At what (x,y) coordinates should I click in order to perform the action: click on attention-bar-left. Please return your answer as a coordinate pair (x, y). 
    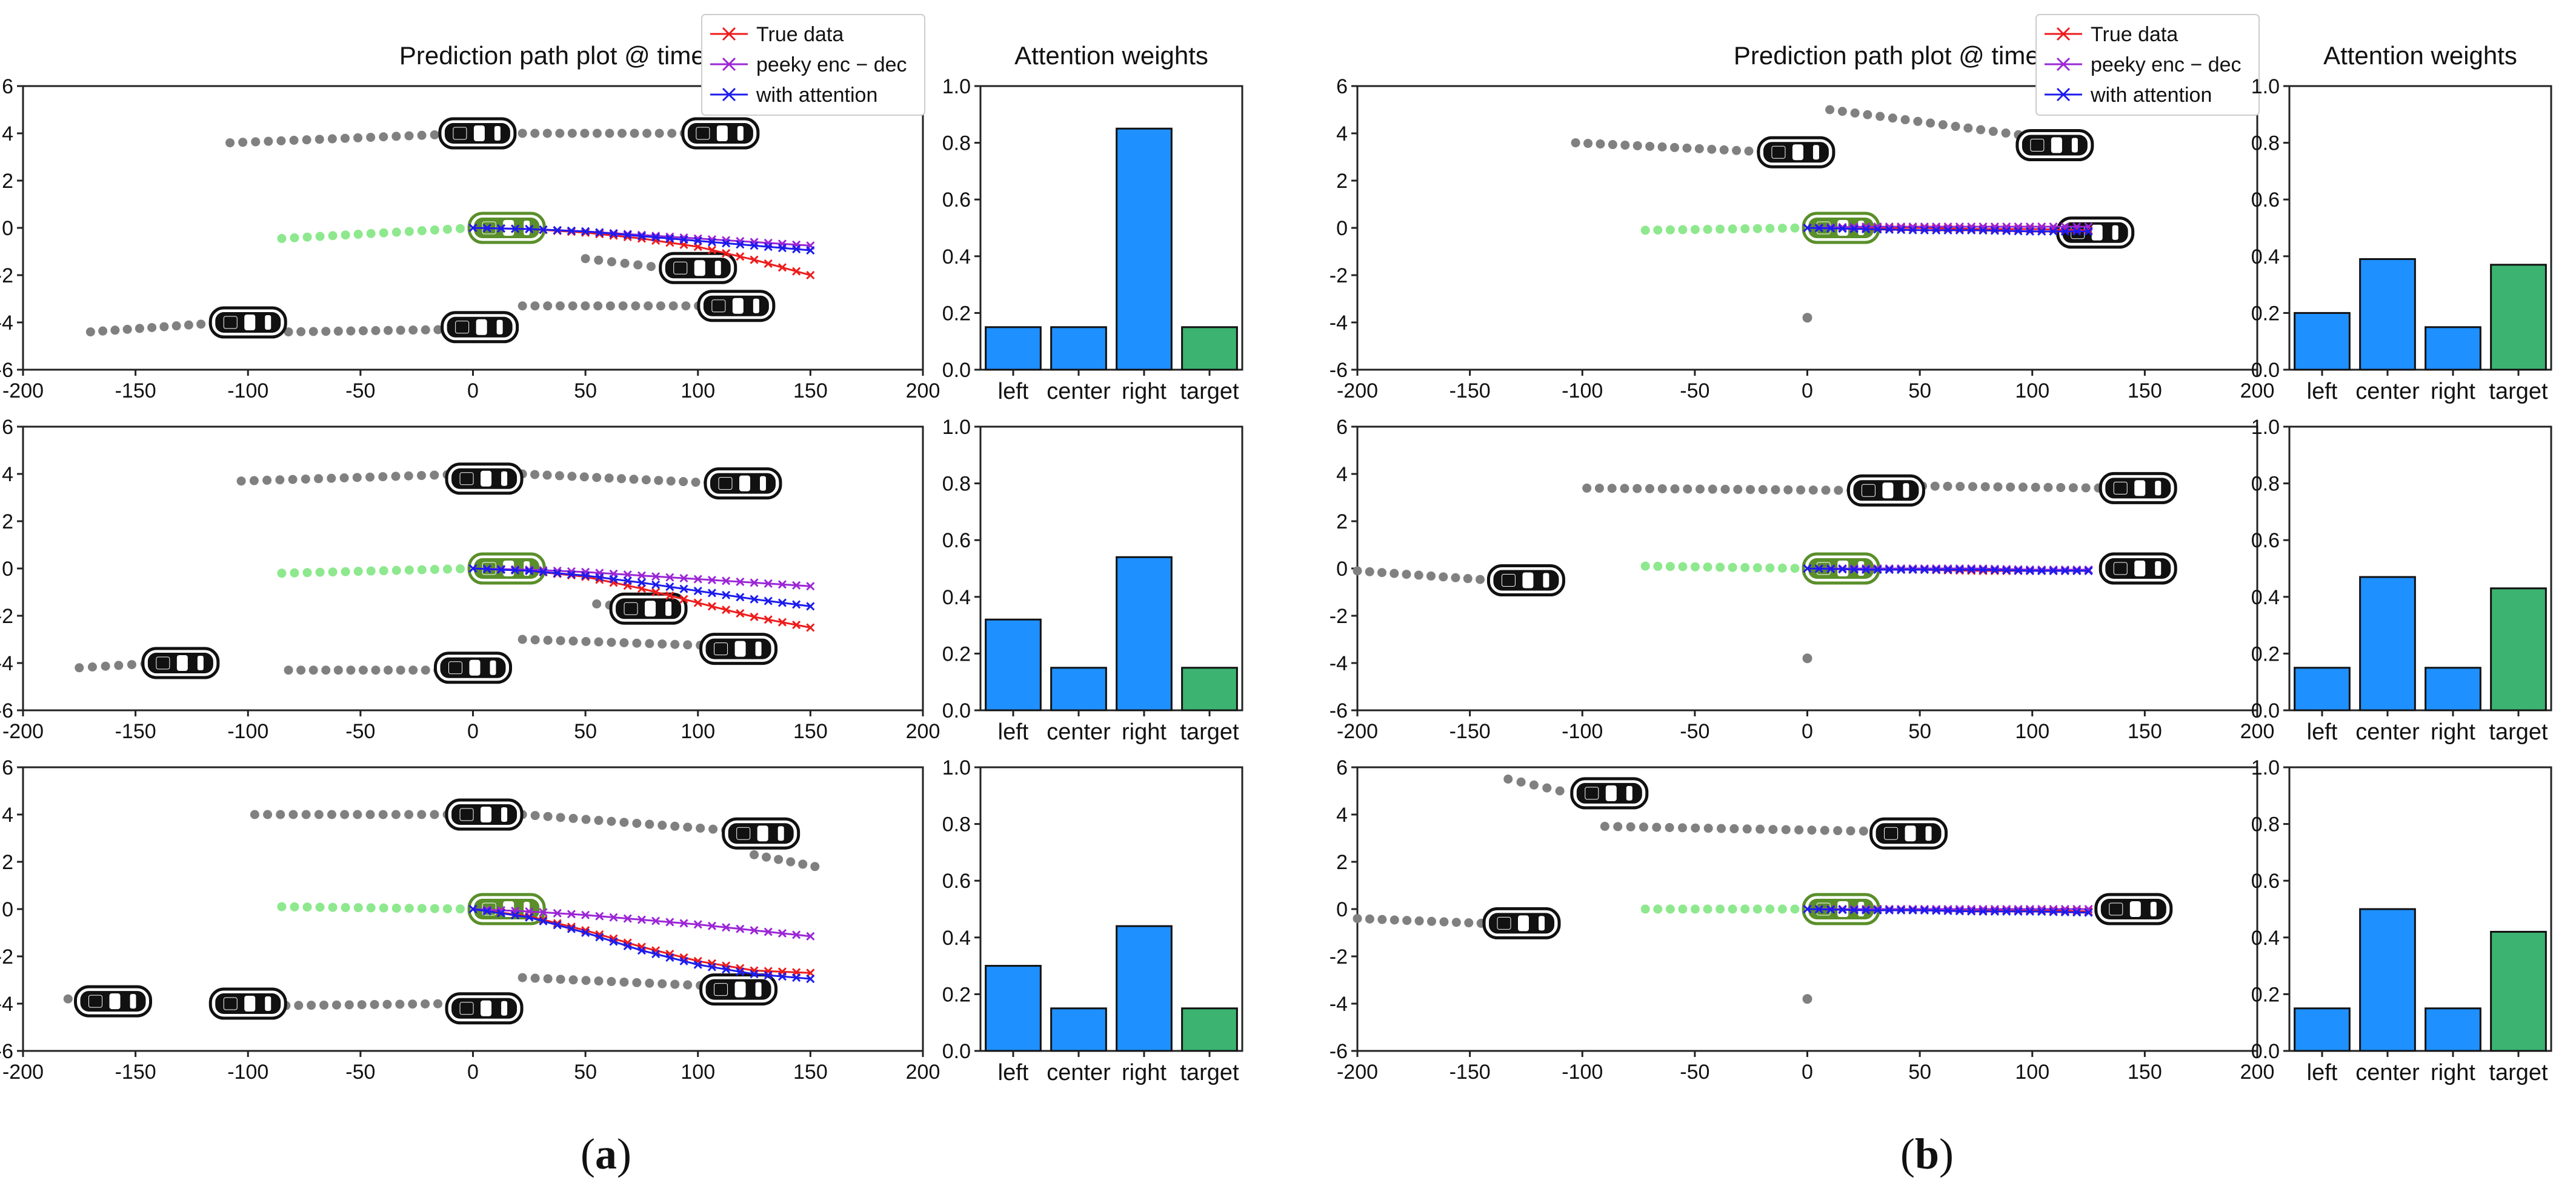
    Looking at the image, I should click on (1013, 348).